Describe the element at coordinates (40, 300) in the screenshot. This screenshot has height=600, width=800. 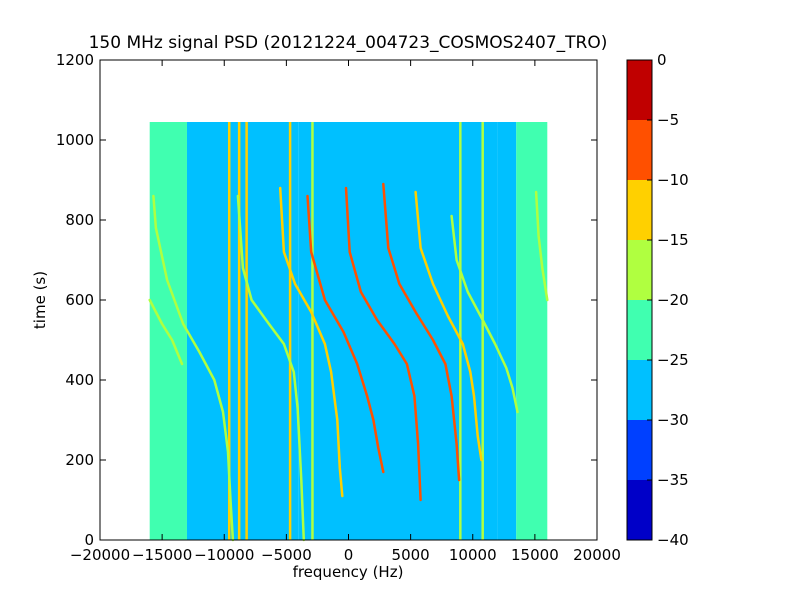
I see `y-axis-label: time (s)` at that location.